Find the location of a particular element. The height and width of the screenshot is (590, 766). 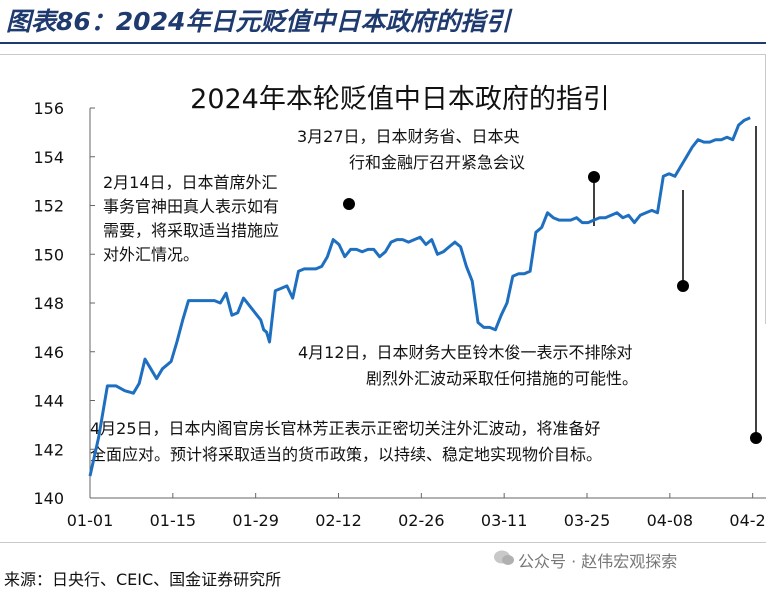

annotation-feb14-line: 2月14日，日本首席外汇 is located at coordinates (190, 182).